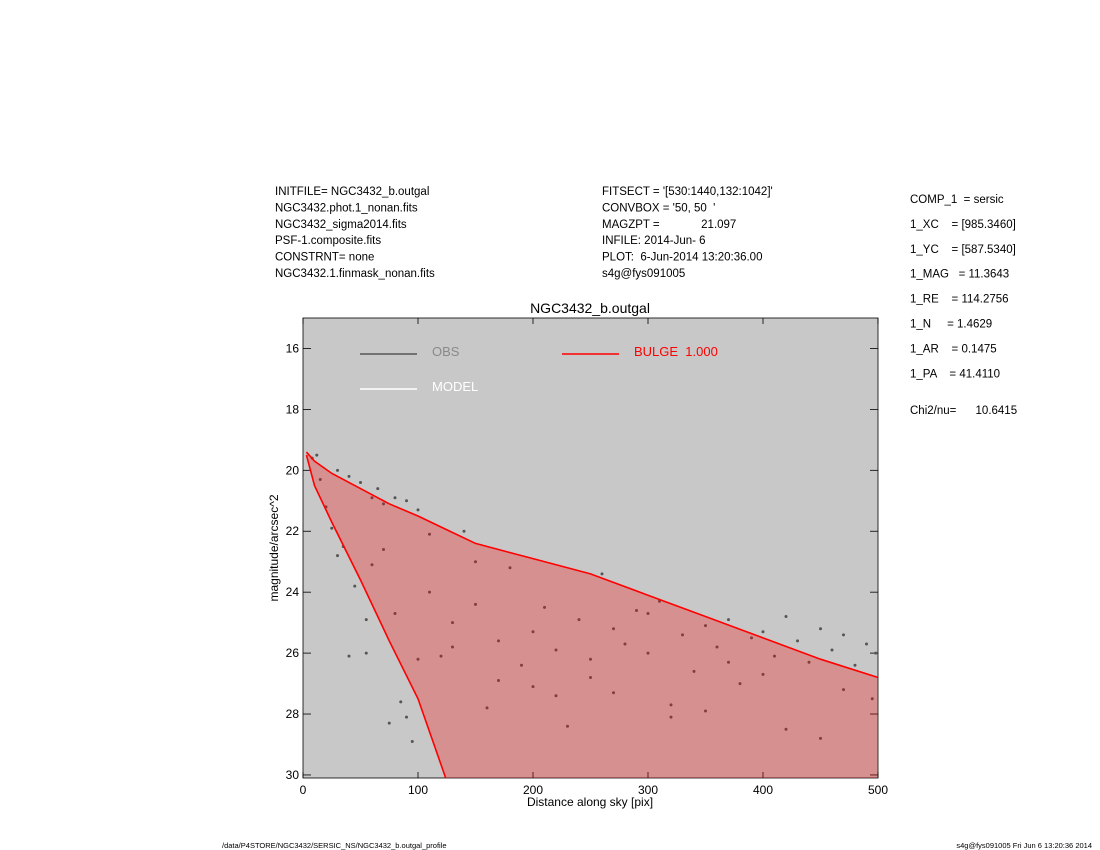 This screenshot has height=850, width=1100. I want to click on header-line: CONVBOX = '50, 50 ', so click(658, 208).